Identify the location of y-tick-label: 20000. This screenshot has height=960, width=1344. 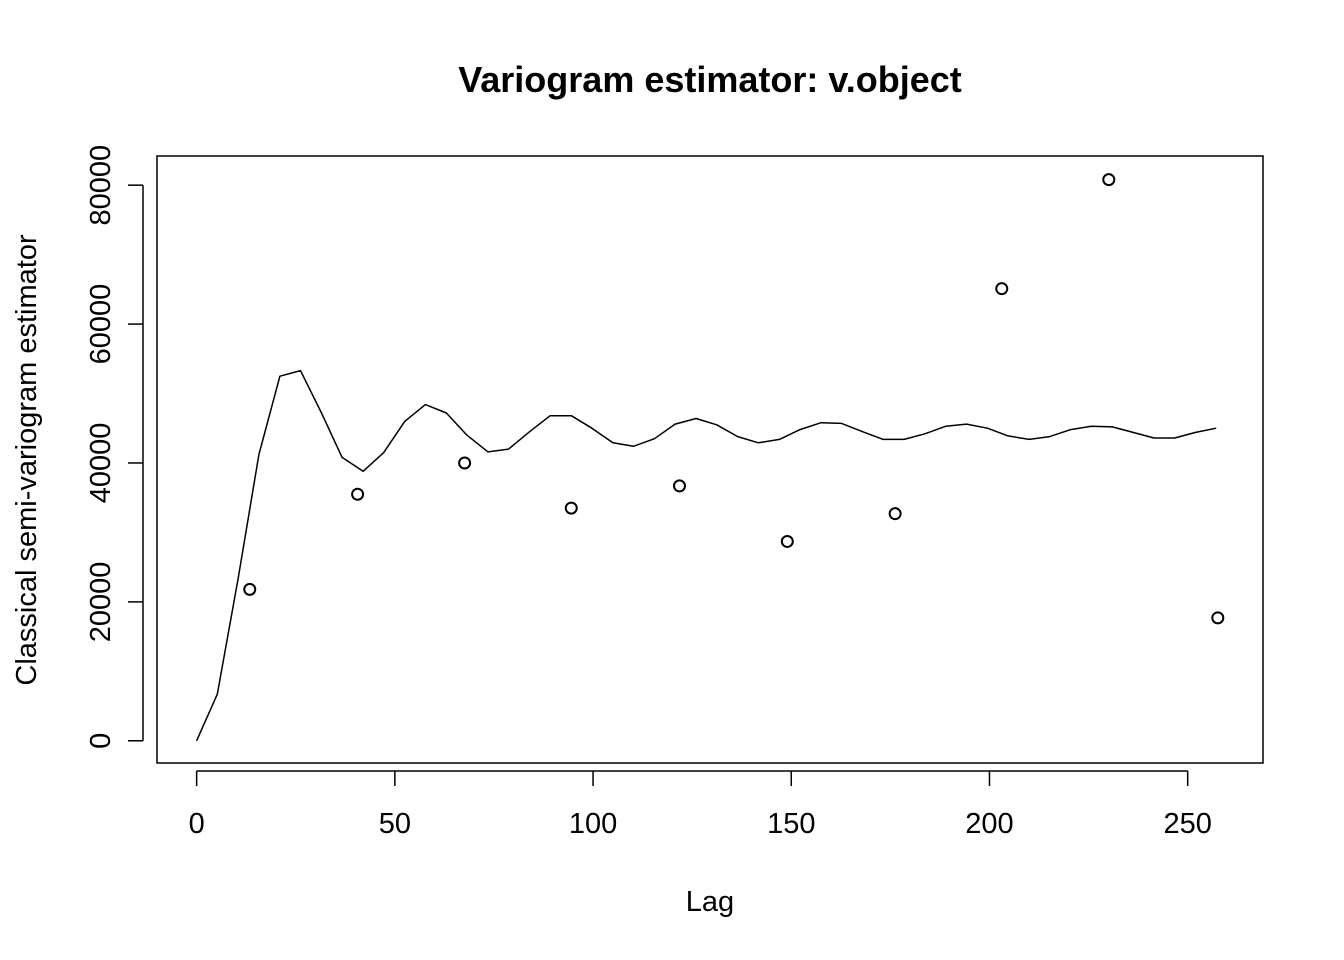
(101, 602).